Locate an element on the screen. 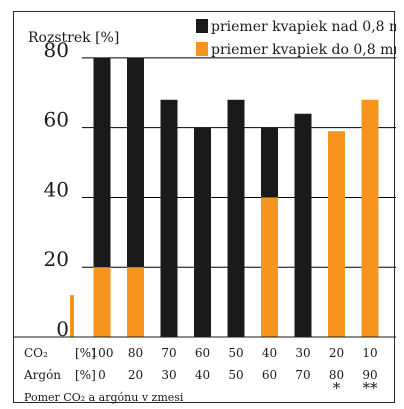 Image resolution: width=404 pixels, height=409 pixels. y-tick-label: 40 is located at coordinates (56, 189).